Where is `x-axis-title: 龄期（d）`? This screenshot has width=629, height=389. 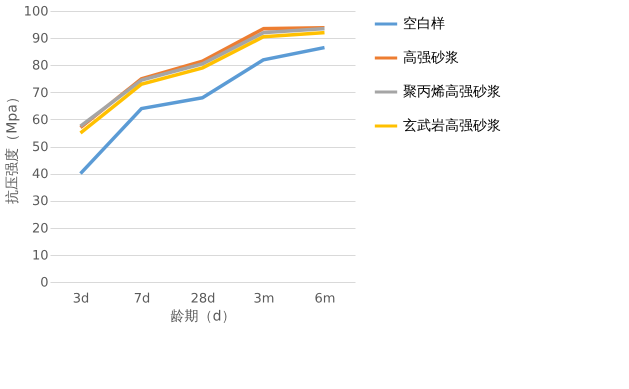
x-axis-title: 龄期（d） is located at coordinates (203, 316).